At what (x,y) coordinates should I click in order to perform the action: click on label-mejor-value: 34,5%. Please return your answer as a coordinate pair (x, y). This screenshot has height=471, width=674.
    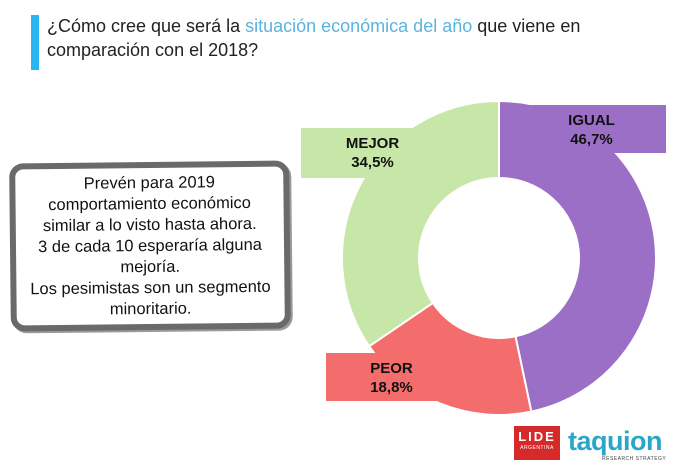
    Looking at the image, I should click on (372, 162).